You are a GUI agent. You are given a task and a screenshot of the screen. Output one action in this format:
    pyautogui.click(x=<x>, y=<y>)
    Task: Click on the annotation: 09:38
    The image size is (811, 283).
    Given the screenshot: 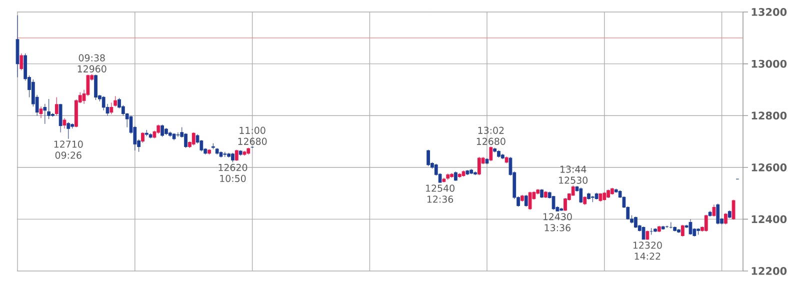 What is the action you would take?
    pyautogui.click(x=91, y=58)
    